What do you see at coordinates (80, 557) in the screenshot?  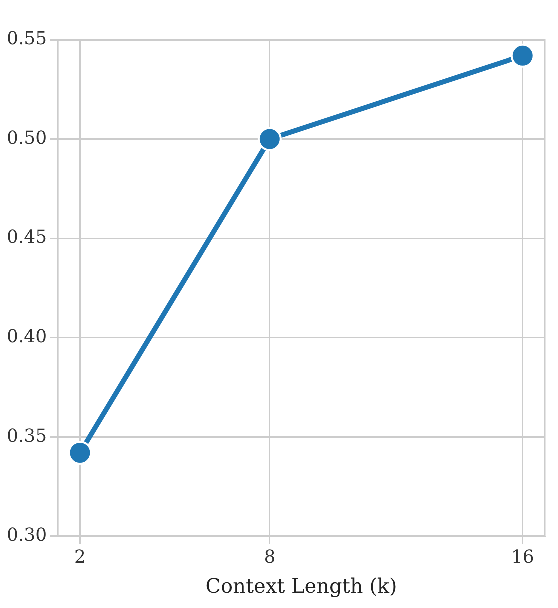 I see `x-tick-label: 2` at bounding box center [80, 557].